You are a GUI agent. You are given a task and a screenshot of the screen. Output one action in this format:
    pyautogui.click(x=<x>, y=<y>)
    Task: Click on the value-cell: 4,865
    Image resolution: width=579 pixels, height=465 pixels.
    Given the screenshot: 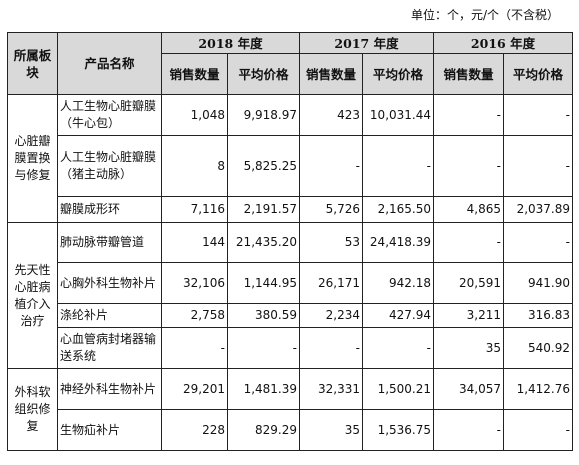 What is the action you would take?
    pyautogui.click(x=468, y=209)
    